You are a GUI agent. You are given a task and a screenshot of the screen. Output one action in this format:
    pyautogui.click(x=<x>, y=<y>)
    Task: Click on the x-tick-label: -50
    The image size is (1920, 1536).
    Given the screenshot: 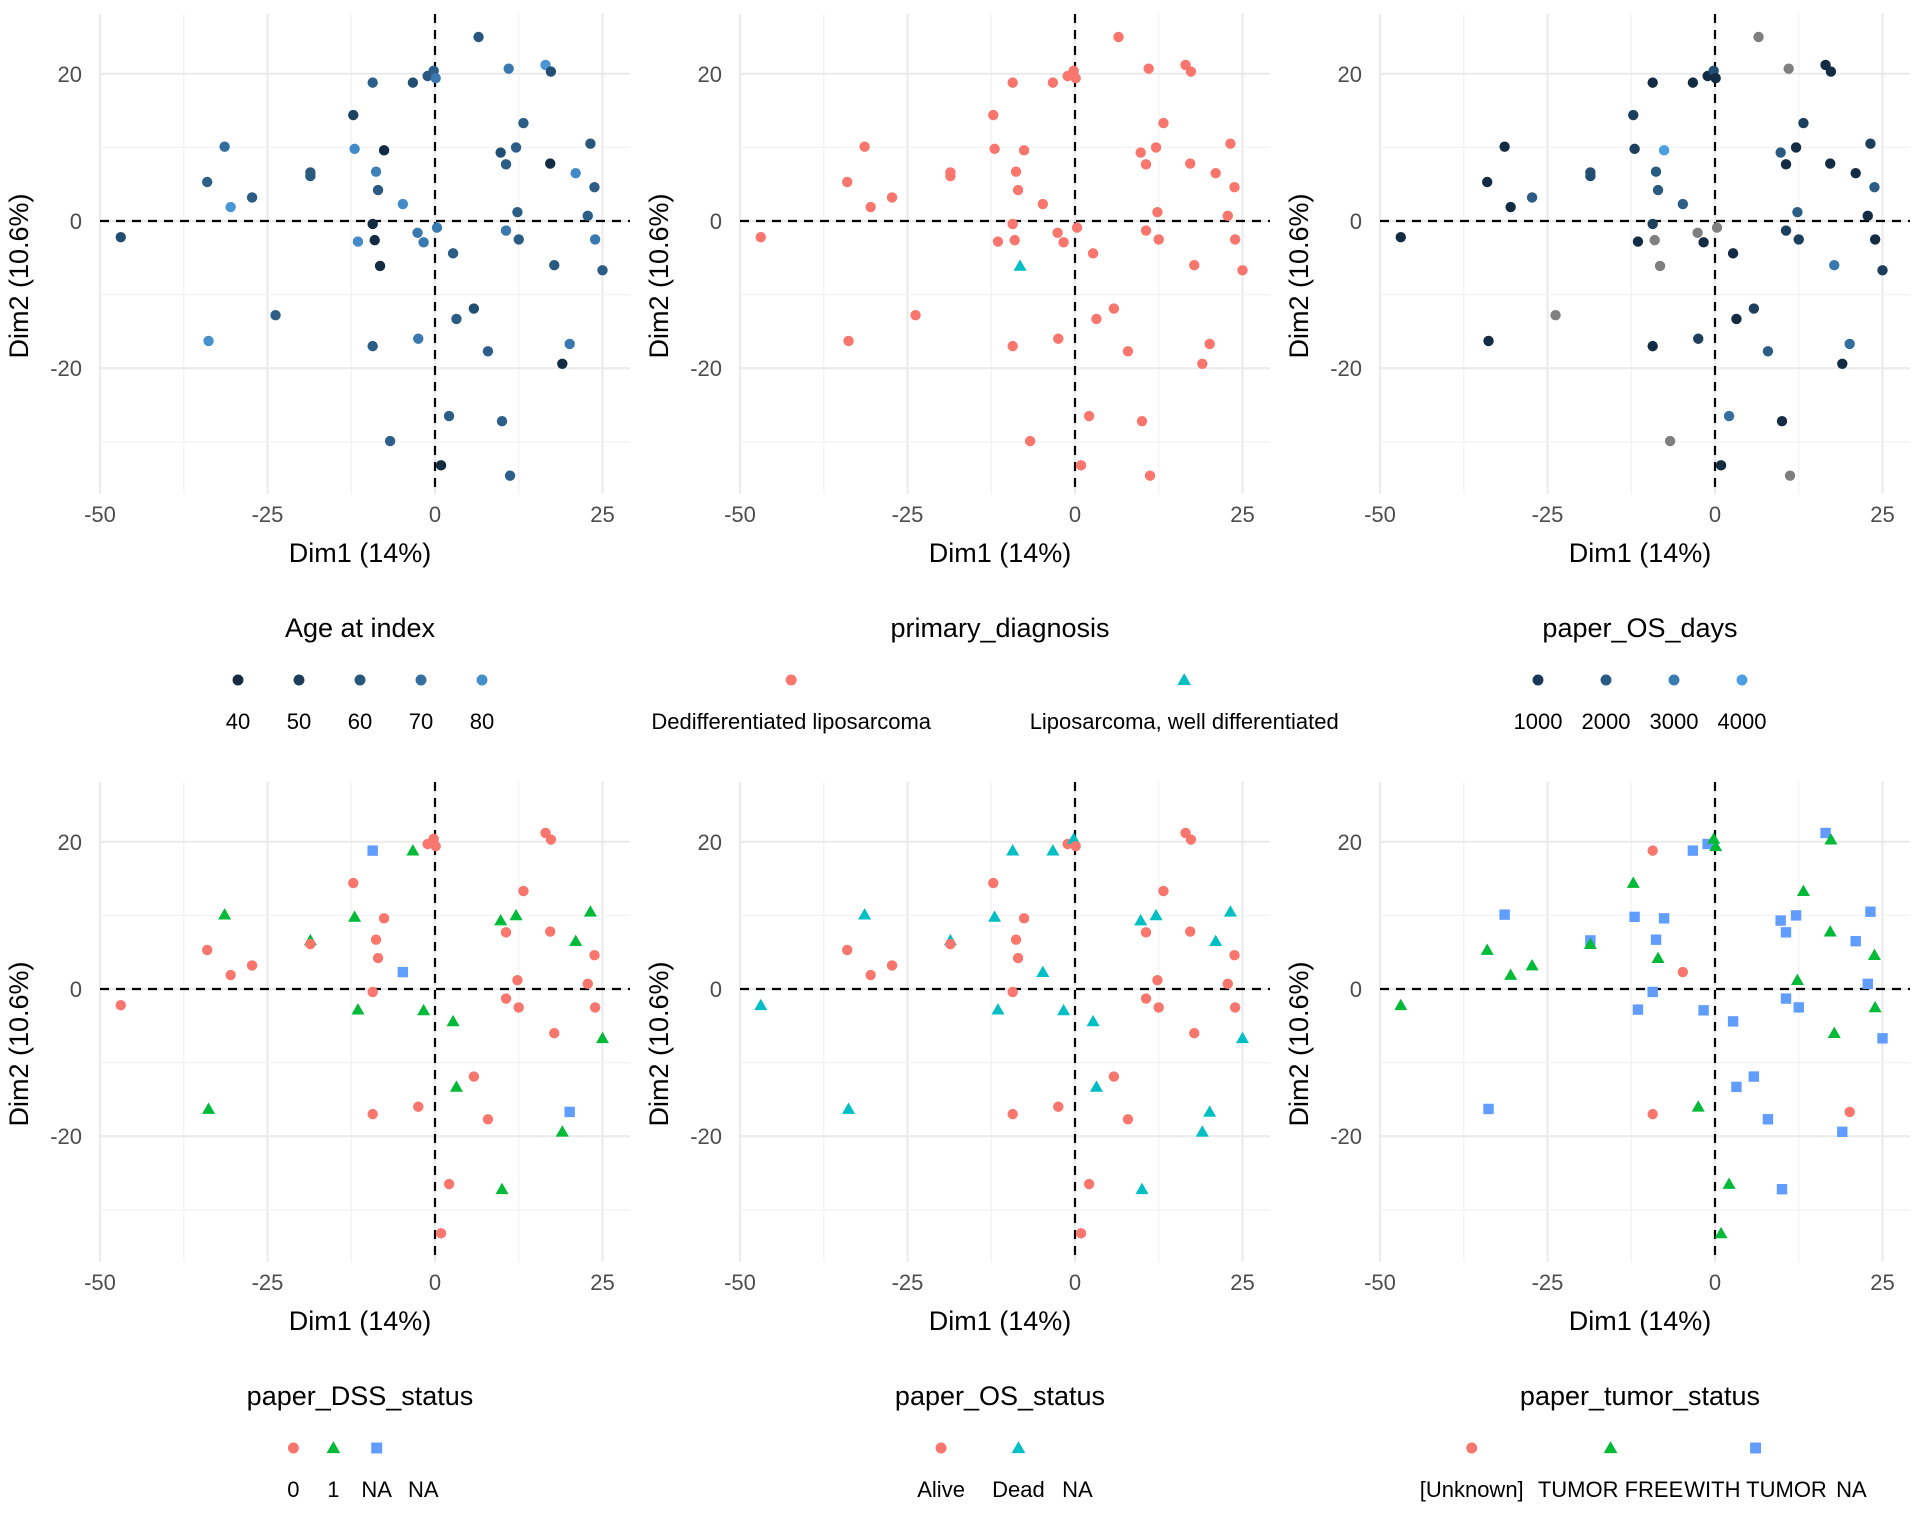 What is the action you would take?
    pyautogui.click(x=100, y=514)
    